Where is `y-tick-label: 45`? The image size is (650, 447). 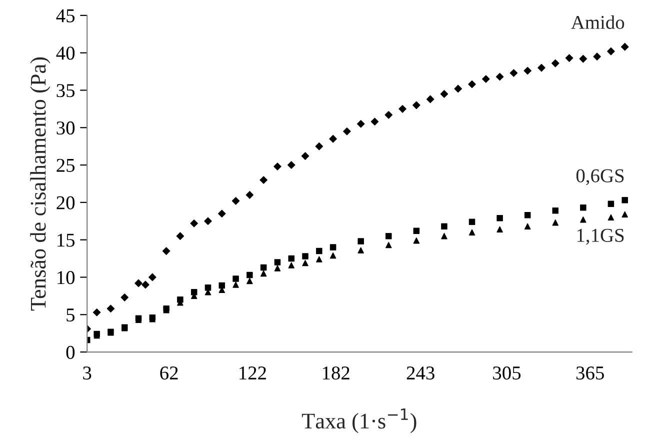
y-tick-label: 45 is located at coordinates (65, 15).